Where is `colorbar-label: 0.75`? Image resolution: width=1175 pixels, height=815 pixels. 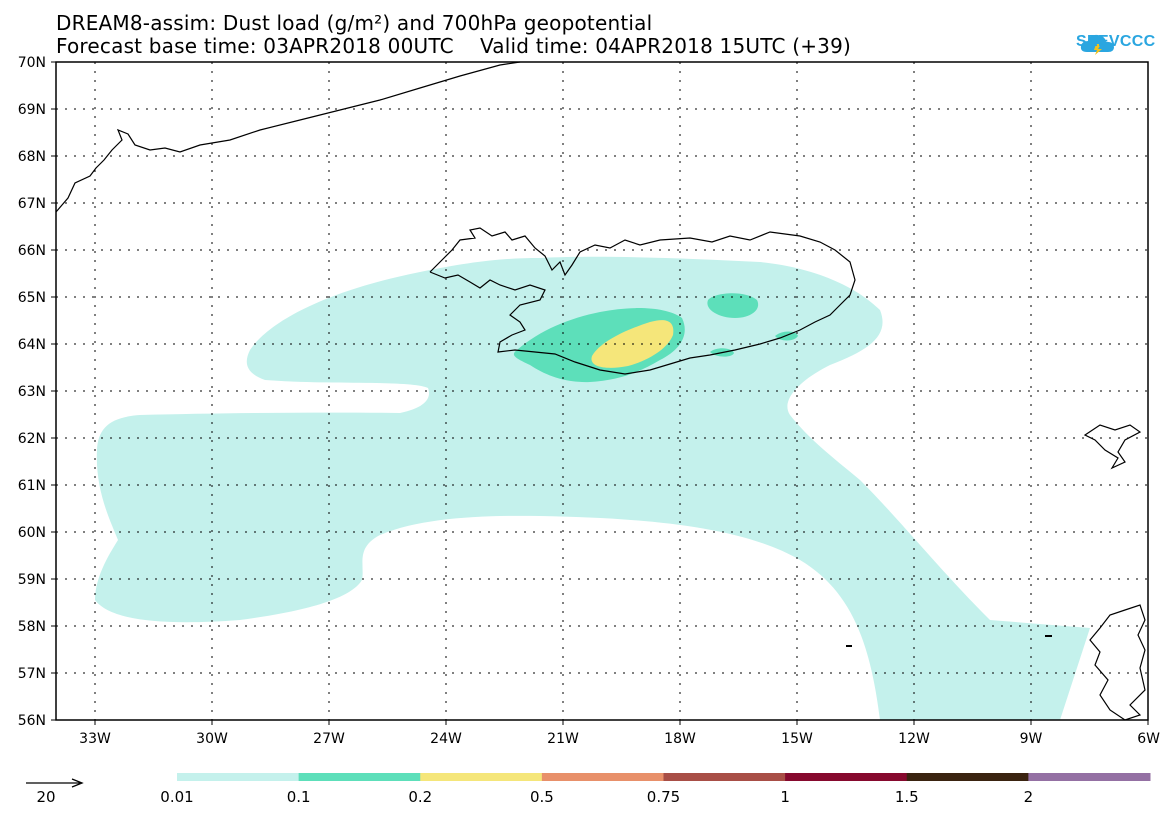
colorbar-label: 0.75 is located at coordinates (663, 797).